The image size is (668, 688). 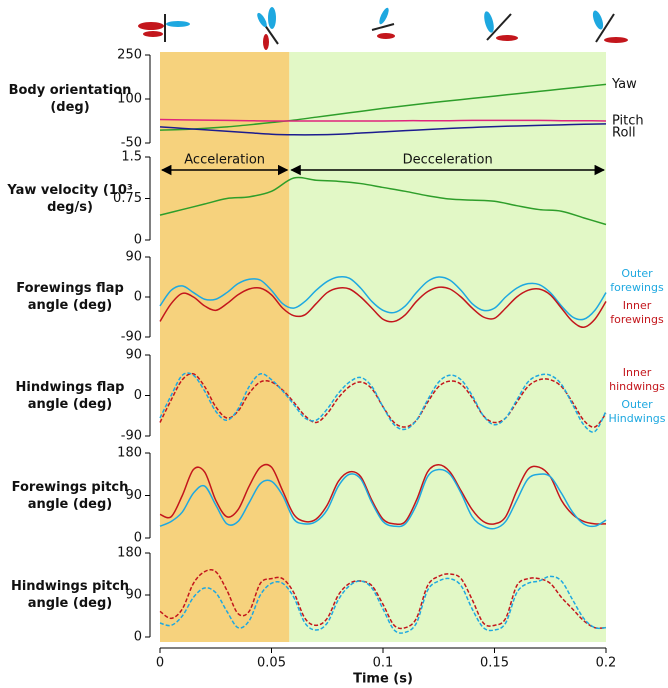 What do you see at coordinates (271, 663) in the screenshot?
I see `x-tick-label: 0.05` at bounding box center [271, 663].